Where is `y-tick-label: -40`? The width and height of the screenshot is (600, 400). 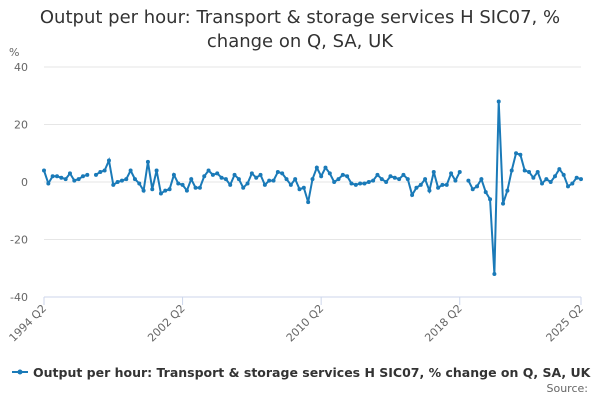 y-tick-label: -40 is located at coordinates (19, 297).